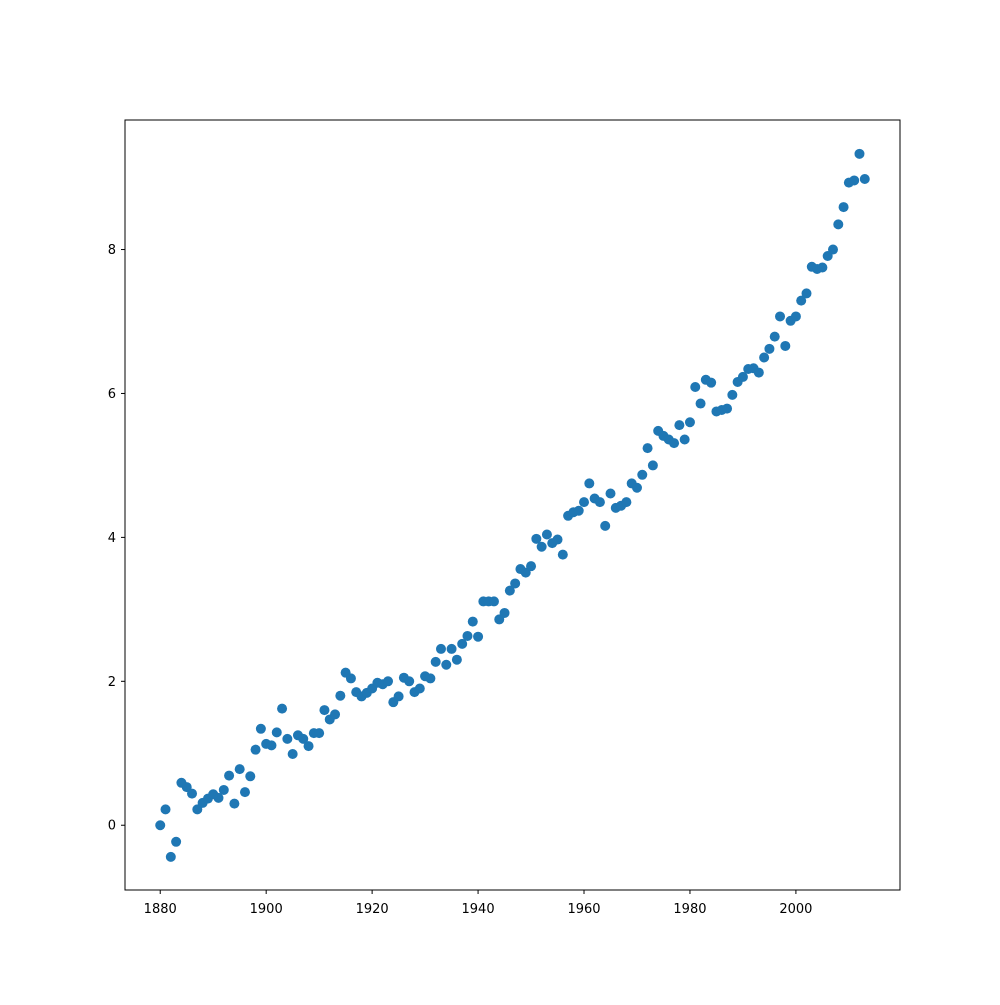 Image resolution: width=1000 pixels, height=1005 pixels. Describe the element at coordinates (112, 826) in the screenshot. I see `y-tick-label: 0` at that location.